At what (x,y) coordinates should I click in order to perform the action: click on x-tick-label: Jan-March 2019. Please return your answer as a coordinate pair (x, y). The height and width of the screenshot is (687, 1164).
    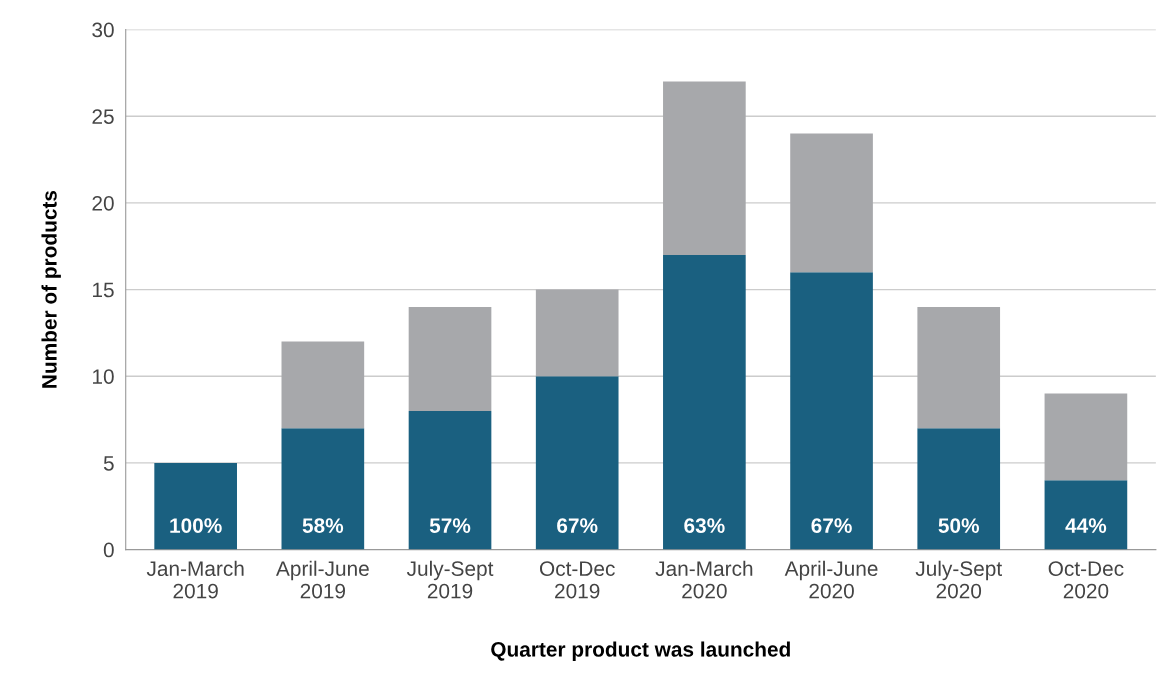
    Looking at the image, I should click on (195, 579).